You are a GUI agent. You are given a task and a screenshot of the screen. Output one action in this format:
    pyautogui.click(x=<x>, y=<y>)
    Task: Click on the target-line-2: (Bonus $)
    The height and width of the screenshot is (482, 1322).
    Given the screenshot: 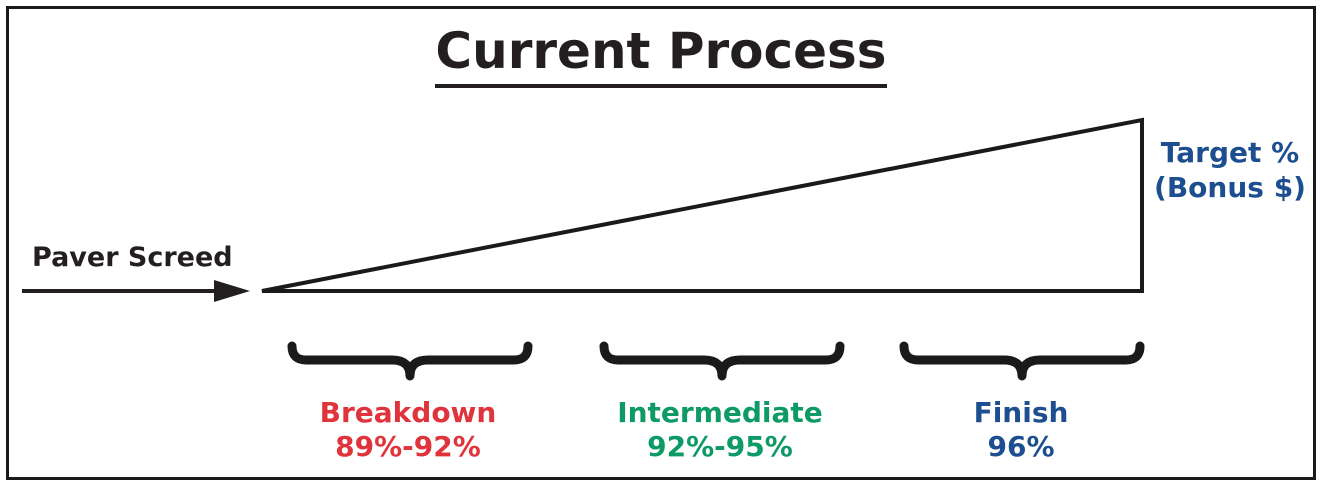 What is the action you would take?
    pyautogui.click(x=1230, y=187)
    